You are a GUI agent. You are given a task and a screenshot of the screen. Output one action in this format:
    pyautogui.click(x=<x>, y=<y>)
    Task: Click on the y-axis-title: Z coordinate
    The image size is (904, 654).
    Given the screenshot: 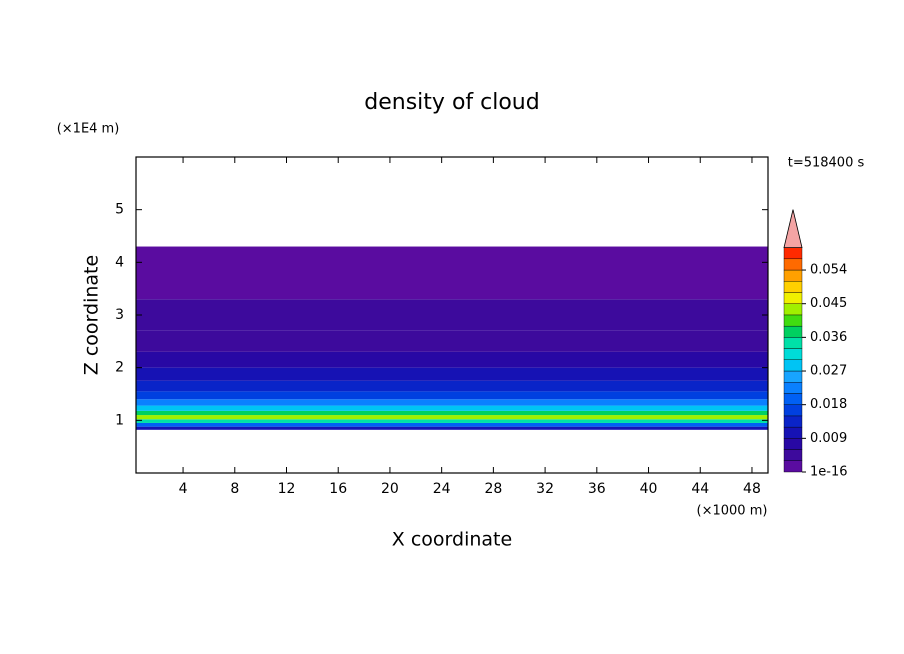 What is the action you would take?
    pyautogui.click(x=92, y=315)
    